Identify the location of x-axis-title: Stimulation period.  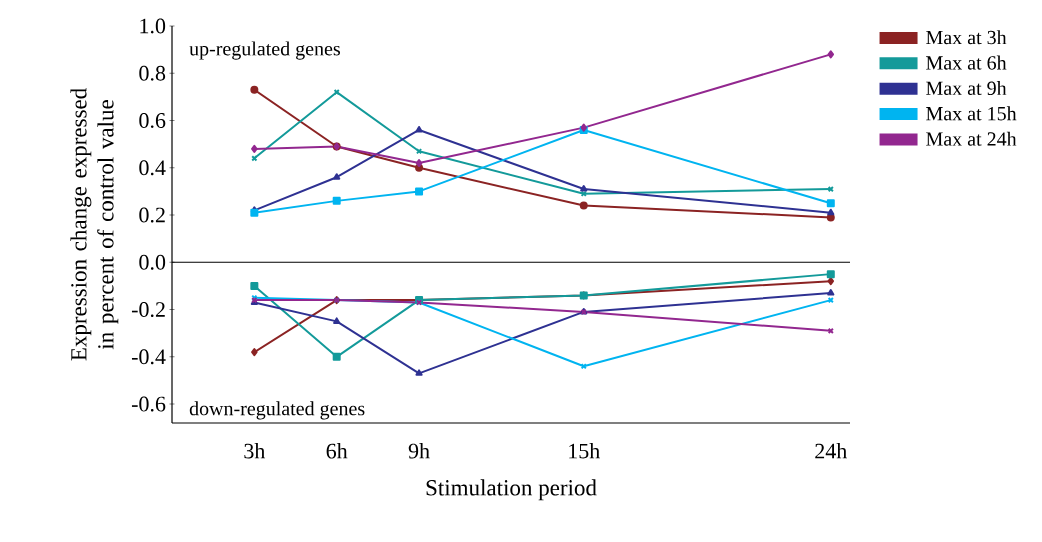
(511, 490).